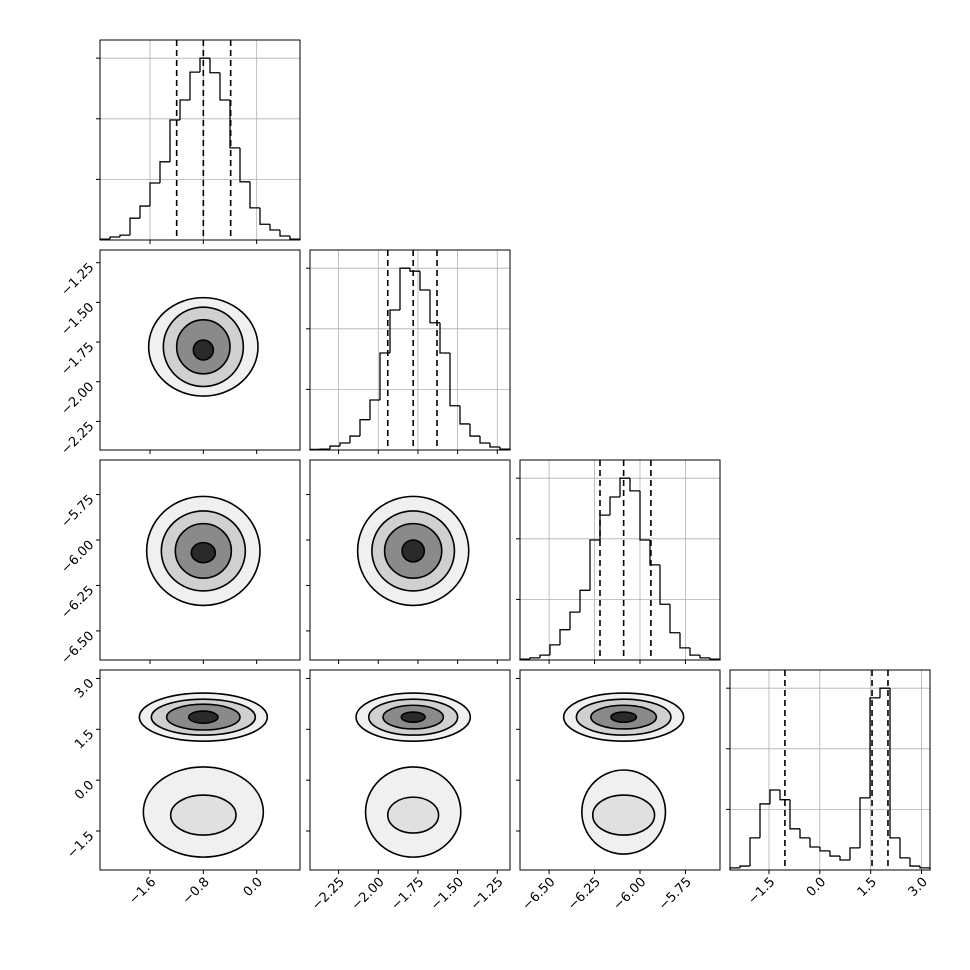 The width and height of the screenshot is (970, 970). Describe the element at coordinates (142, 891) in the screenshot. I see `x-tick-label: −1.6` at that location.